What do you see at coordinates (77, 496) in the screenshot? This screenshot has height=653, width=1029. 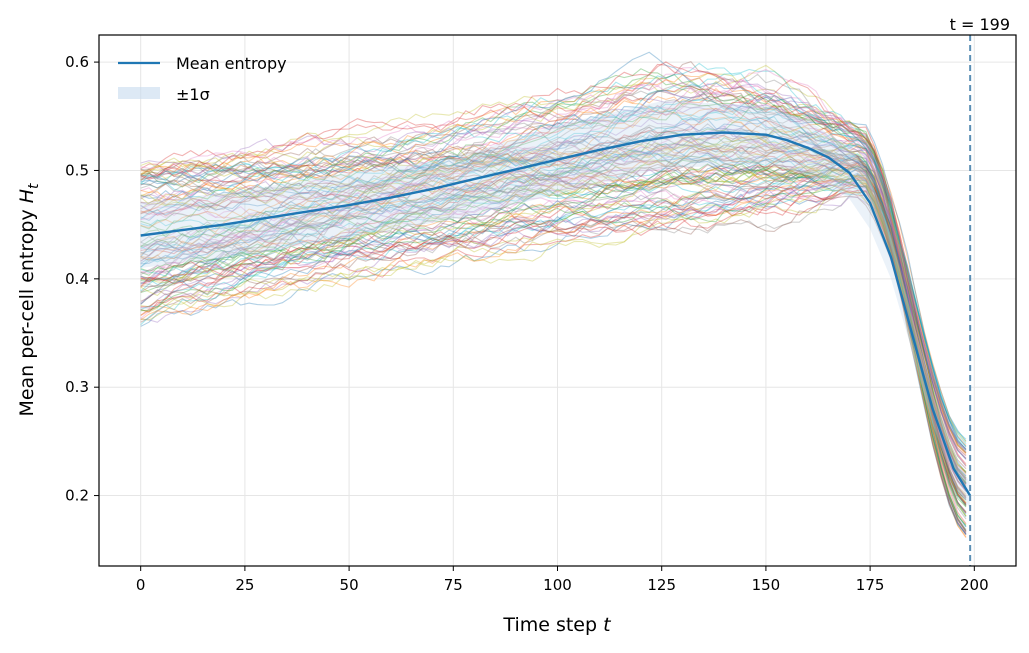 I see `y-tick-label: 0.2` at bounding box center [77, 496].